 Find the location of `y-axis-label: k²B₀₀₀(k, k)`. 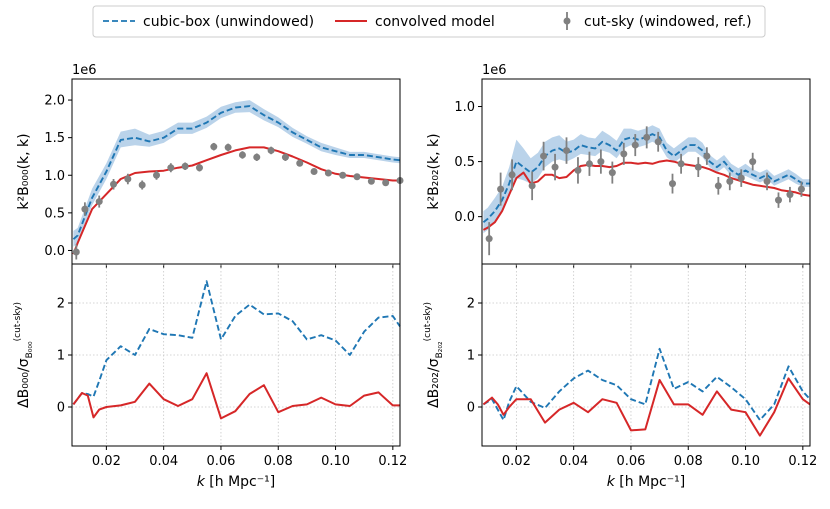

y-axis-label: k²B₀₀₀(k, k) is located at coordinates (24, 171).